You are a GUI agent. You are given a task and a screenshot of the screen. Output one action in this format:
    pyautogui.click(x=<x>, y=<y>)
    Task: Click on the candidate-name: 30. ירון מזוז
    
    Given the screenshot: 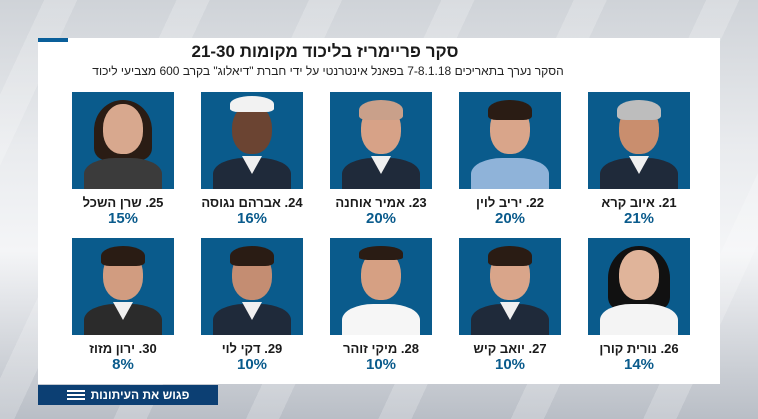 What is the action you would take?
    pyautogui.click(x=123, y=348)
    